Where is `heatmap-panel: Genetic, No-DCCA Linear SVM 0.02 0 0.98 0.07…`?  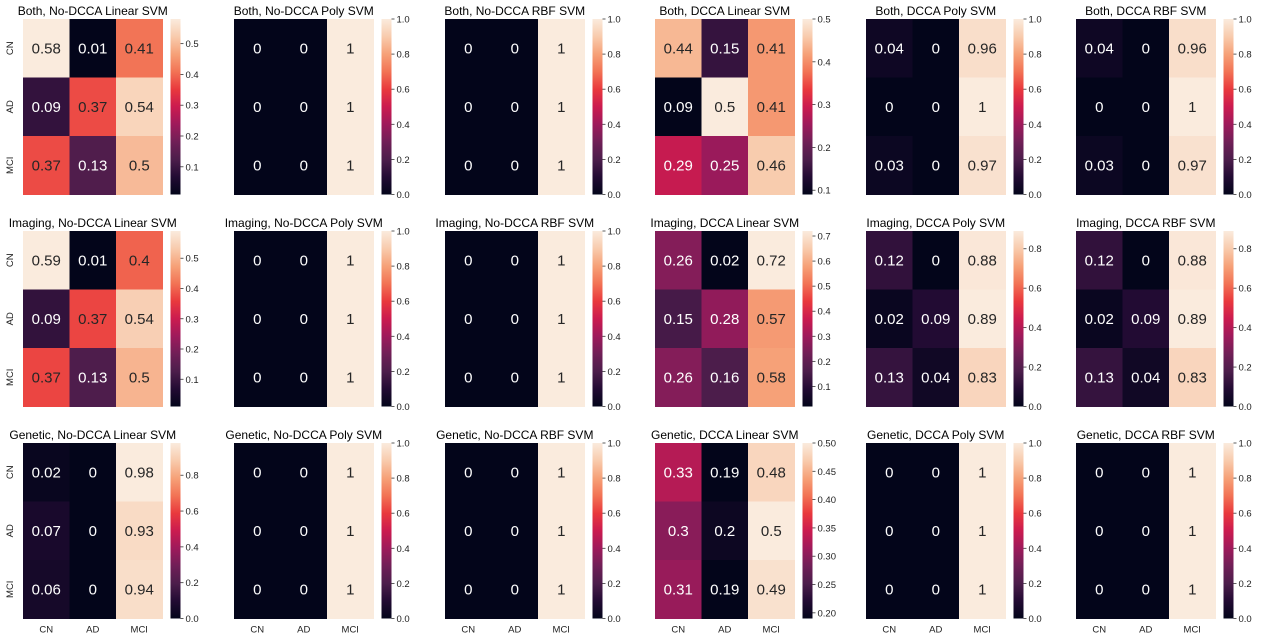
heatmap-panel: Genetic, No-DCCA Linear SVM 0.02 0 0.98 0.07… is located at coordinates (102, 532).